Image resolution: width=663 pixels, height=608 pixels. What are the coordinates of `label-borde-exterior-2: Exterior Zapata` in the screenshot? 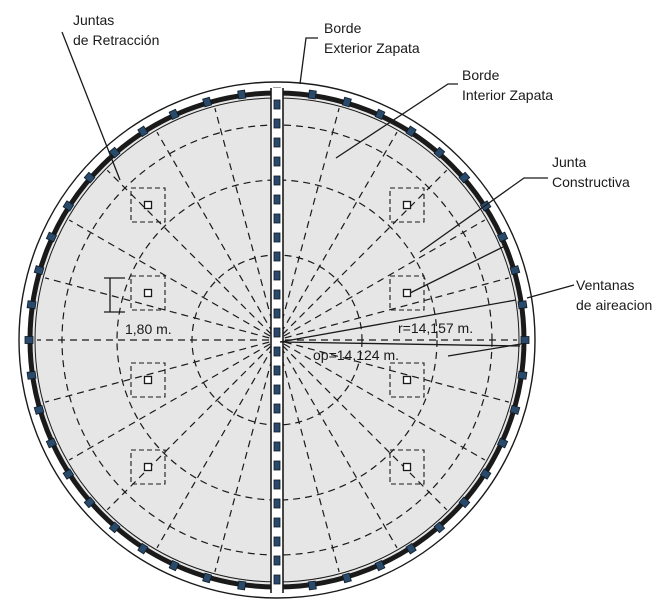 It's located at (372, 48).